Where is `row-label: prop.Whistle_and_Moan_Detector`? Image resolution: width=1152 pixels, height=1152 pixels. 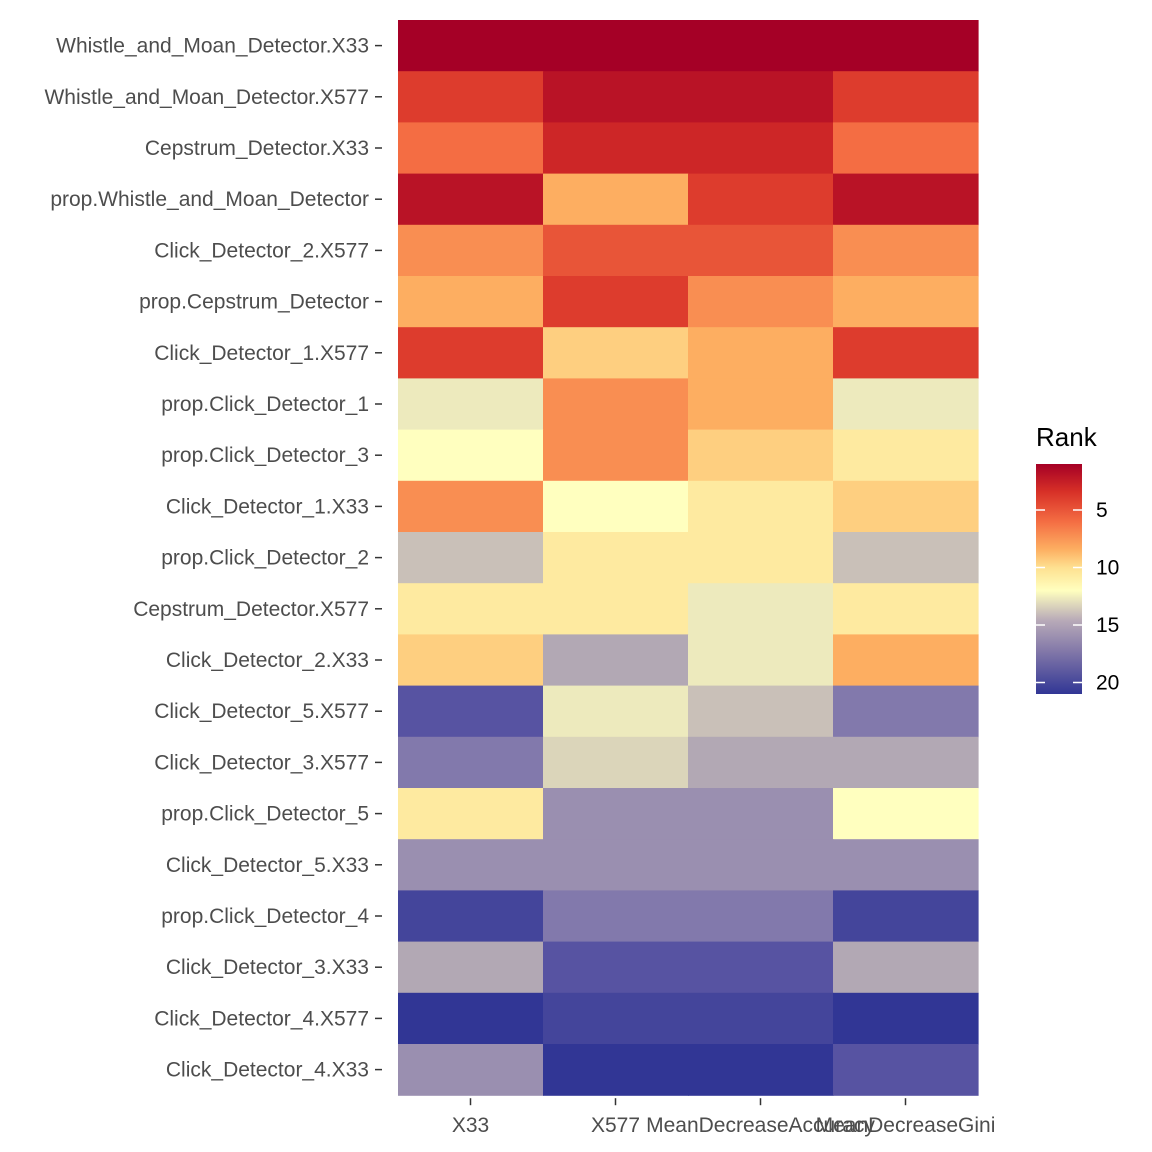 row-label: prop.Whistle_and_Moan_Detector is located at coordinates (209, 199).